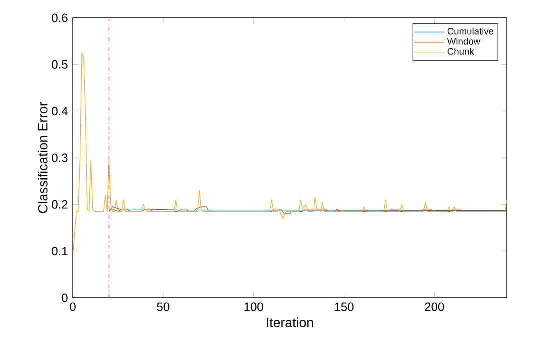  What do you see at coordinates (254, 307) in the screenshot?
I see `x-tick-label: 100` at bounding box center [254, 307].